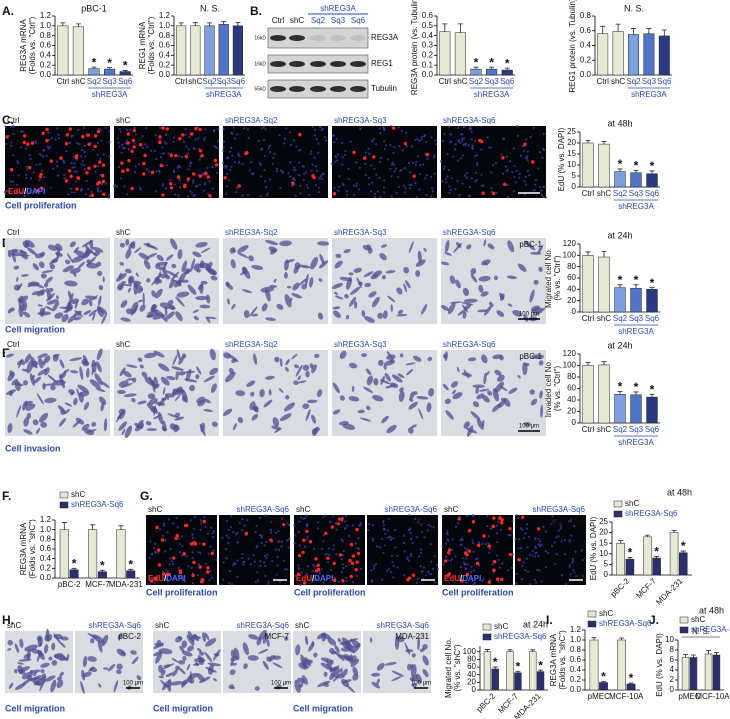  I want to click on y-tick-label: 1.2, so click(46, 519).